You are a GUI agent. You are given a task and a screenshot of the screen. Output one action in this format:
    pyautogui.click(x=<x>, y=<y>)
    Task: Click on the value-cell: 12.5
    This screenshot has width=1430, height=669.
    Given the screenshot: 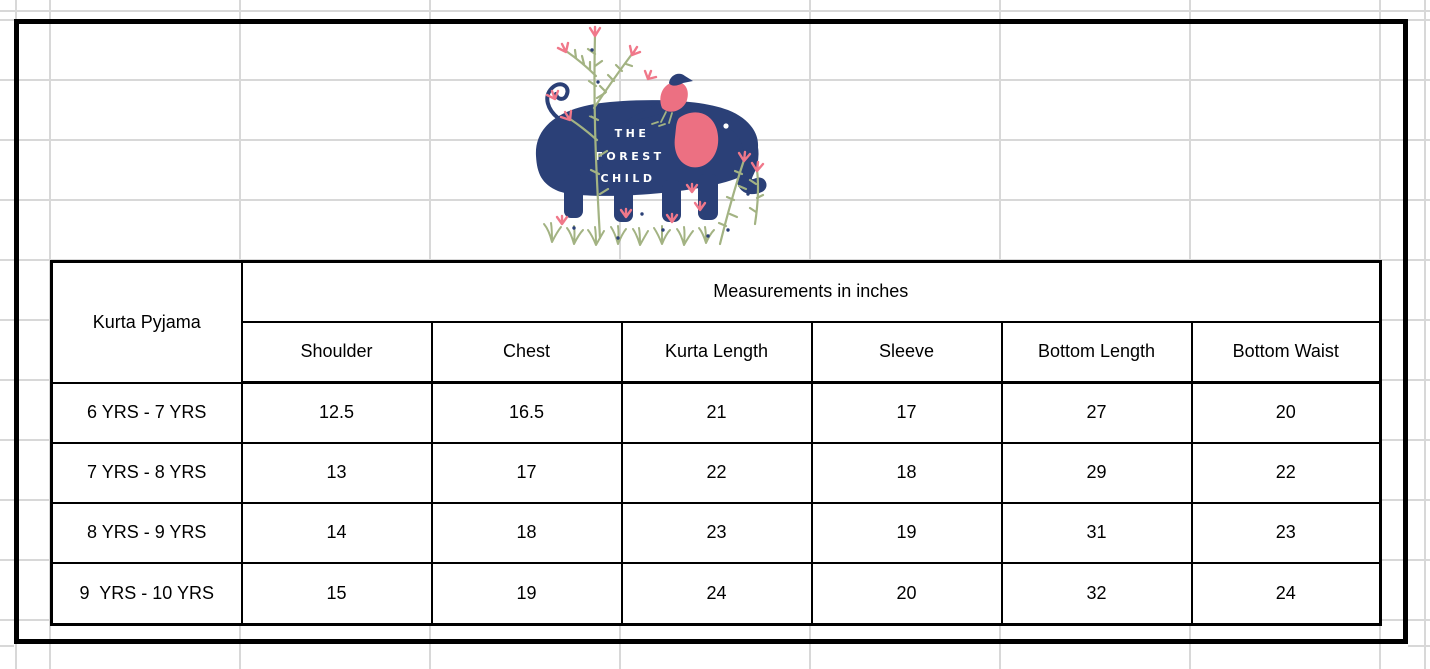 What is the action you would take?
    pyautogui.click(x=336, y=412)
    